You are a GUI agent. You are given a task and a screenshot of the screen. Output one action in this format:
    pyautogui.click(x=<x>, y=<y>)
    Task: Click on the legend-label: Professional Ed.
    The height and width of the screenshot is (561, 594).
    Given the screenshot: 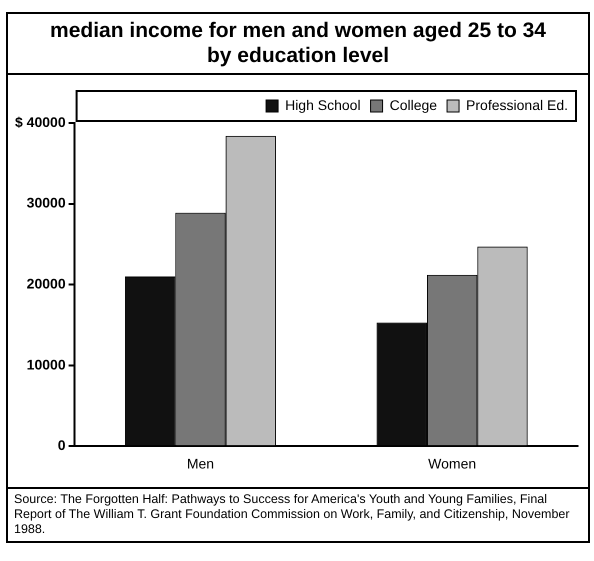 What is the action you would take?
    pyautogui.click(x=517, y=104)
    